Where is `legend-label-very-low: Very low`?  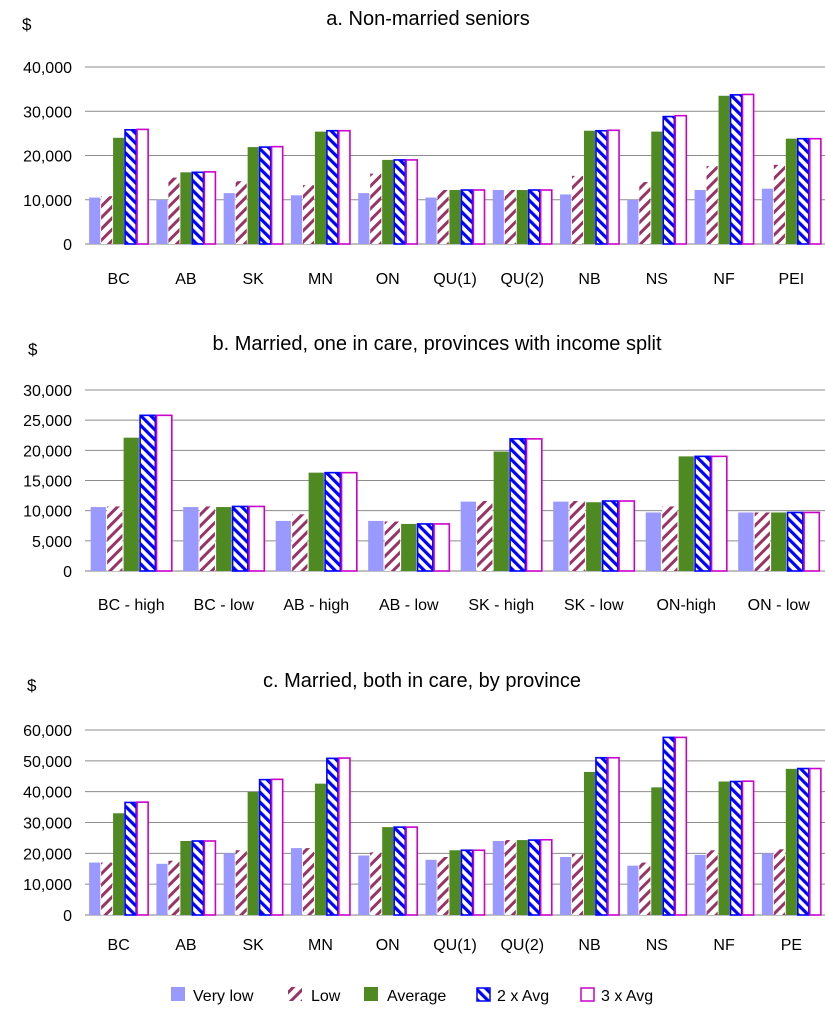 legend-label-very-low: Very low is located at coordinates (223, 996).